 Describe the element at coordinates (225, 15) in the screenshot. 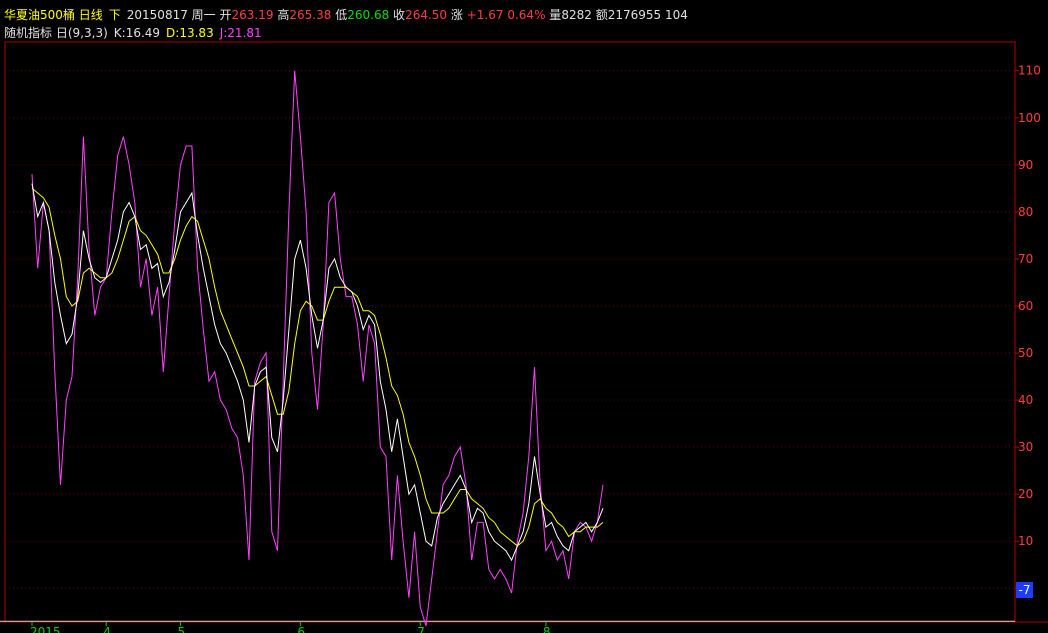

I see `open-label: 开` at that location.